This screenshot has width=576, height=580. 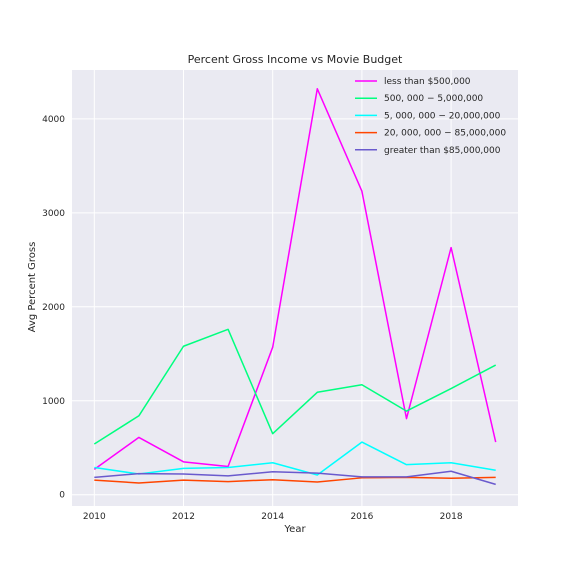 What do you see at coordinates (53, 402) in the screenshot?
I see `y-tick-label: 1000` at bounding box center [53, 402].